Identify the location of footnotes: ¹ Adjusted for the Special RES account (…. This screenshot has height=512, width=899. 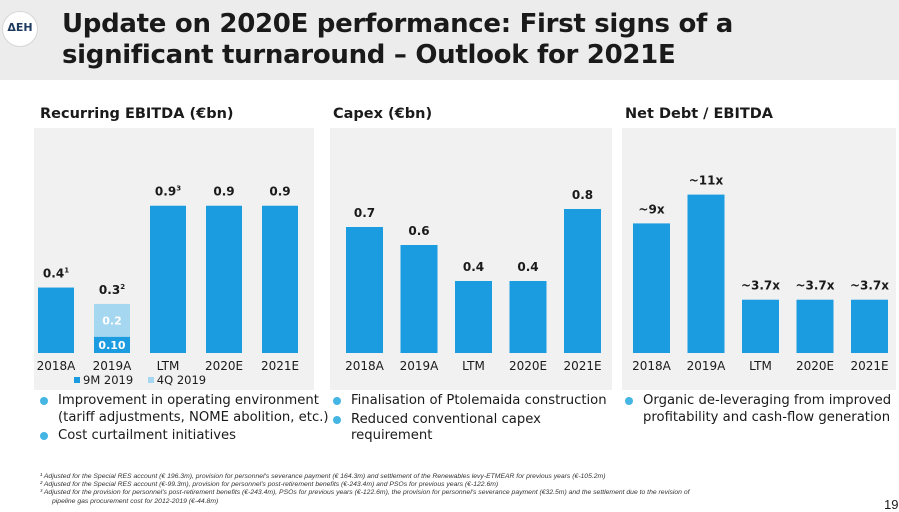
(460, 489).